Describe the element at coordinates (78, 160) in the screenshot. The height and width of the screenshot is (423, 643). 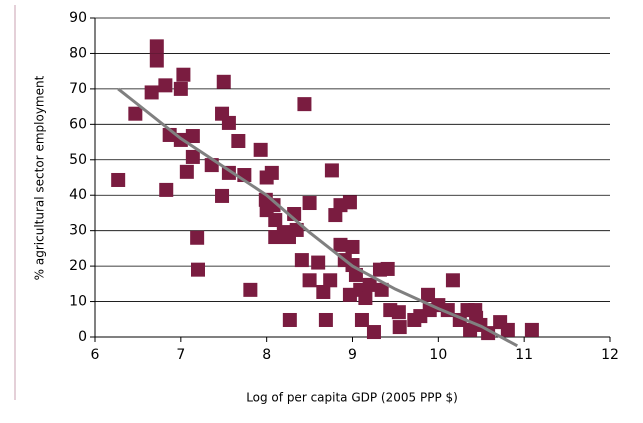
I see `y-tick-label: 50` at that location.